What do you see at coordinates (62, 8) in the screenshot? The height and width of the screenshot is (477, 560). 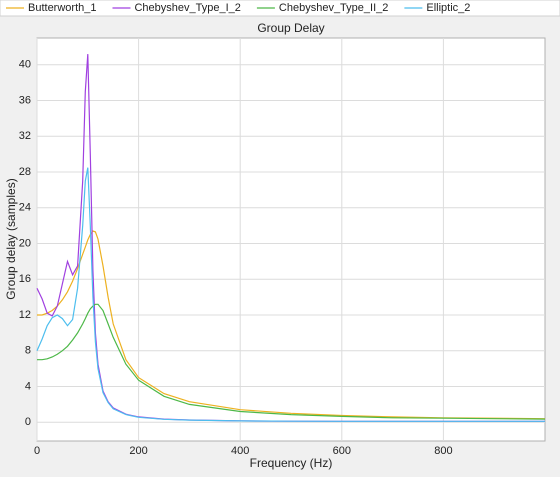 I see `legend-label: Butterworth_1` at bounding box center [62, 8].